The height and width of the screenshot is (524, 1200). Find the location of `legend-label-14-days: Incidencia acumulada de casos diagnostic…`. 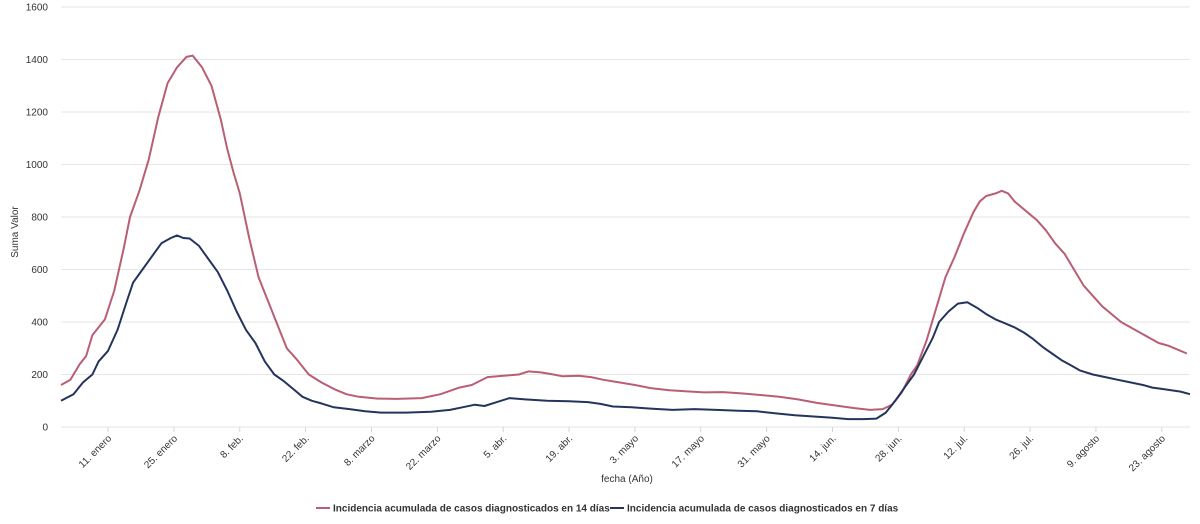

legend-label-14-days: Incidencia acumulada de casos diagnostic… is located at coordinates (471, 509).